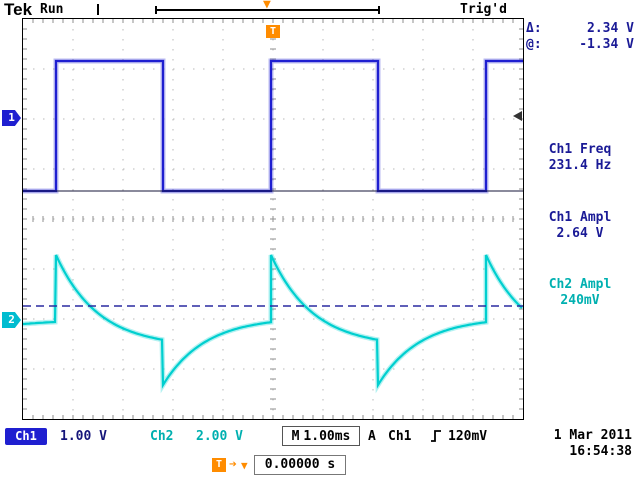  Describe the element at coordinates (534, 44) in the screenshot. I see `cursor-at-label: @:` at that location.